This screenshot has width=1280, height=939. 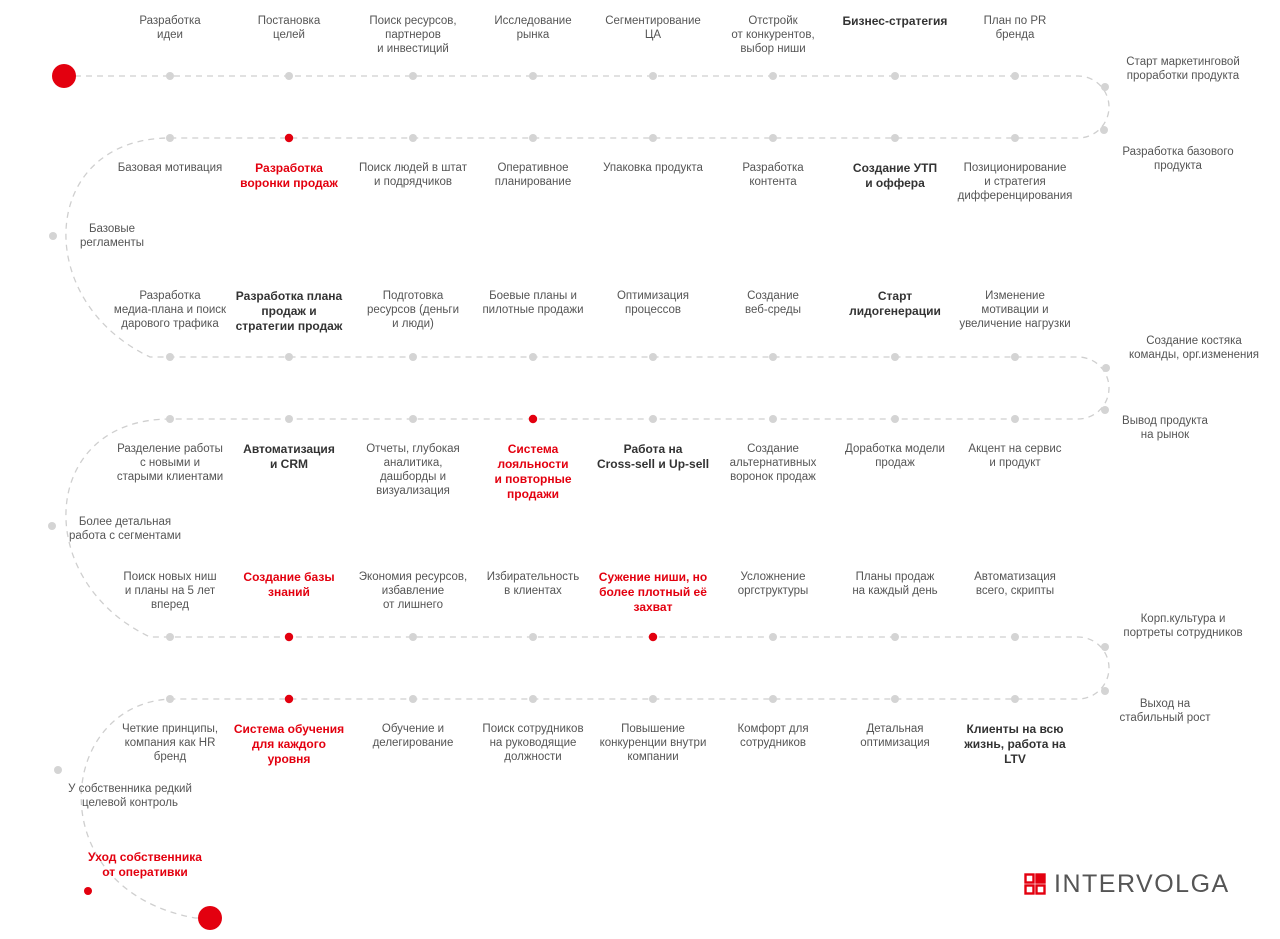 I want to click on stage-label: Вывод продукта на рынок, so click(x=1165, y=428).